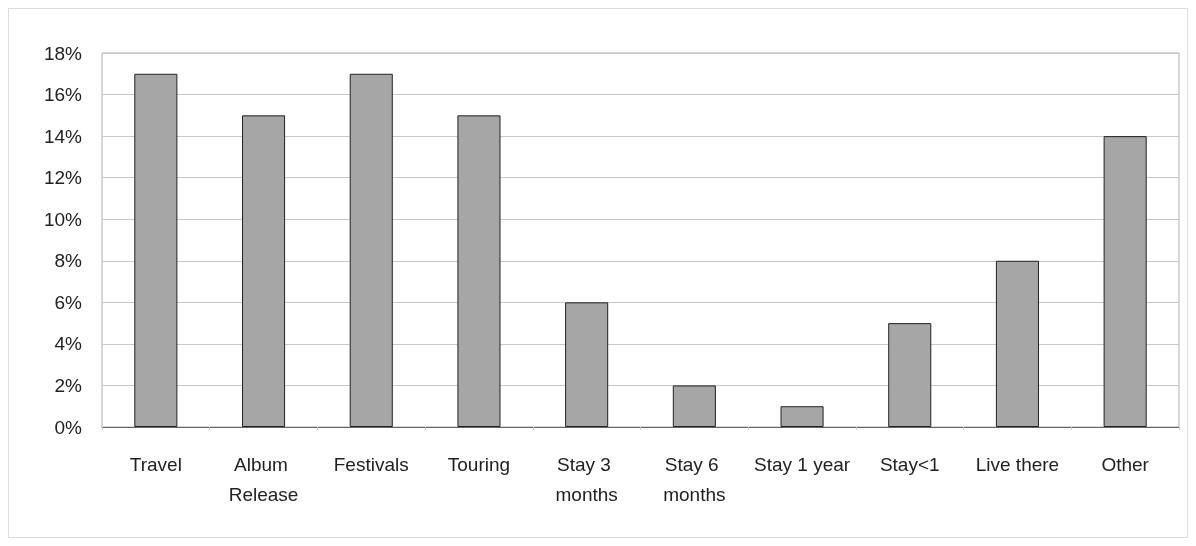 The width and height of the screenshot is (1196, 546). I want to click on y-tick-label: 4%, so click(68, 344).